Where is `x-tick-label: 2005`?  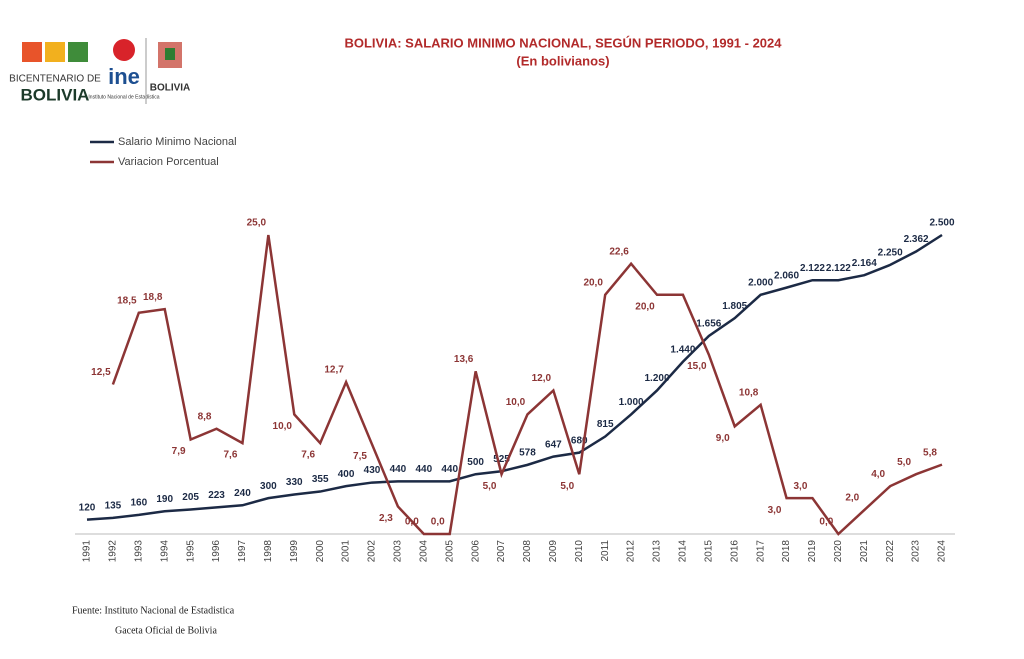
x-tick-label: 2005 is located at coordinates (449, 551).